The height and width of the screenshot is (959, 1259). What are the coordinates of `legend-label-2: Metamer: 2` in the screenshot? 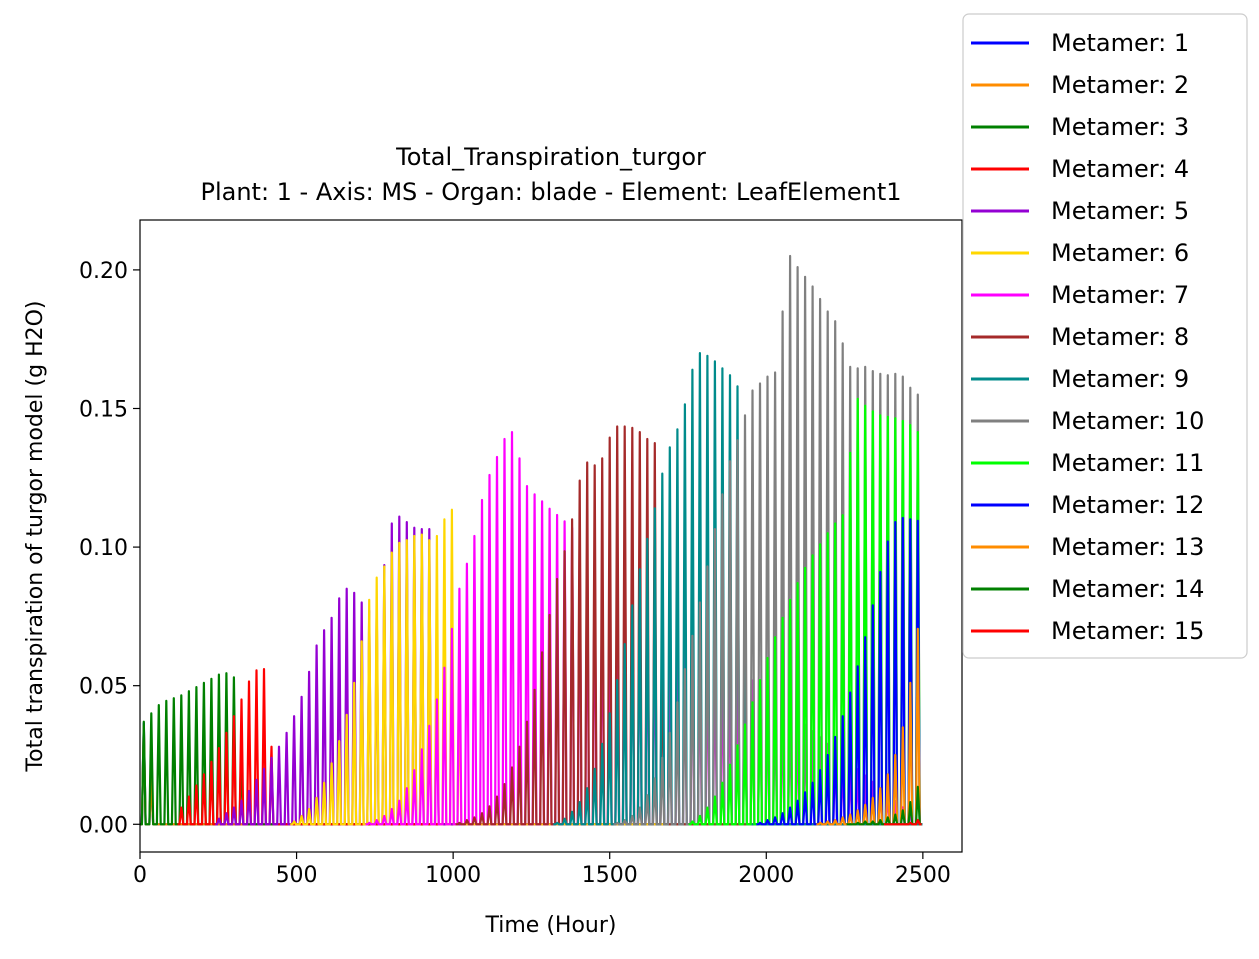 It's located at (1120, 85).